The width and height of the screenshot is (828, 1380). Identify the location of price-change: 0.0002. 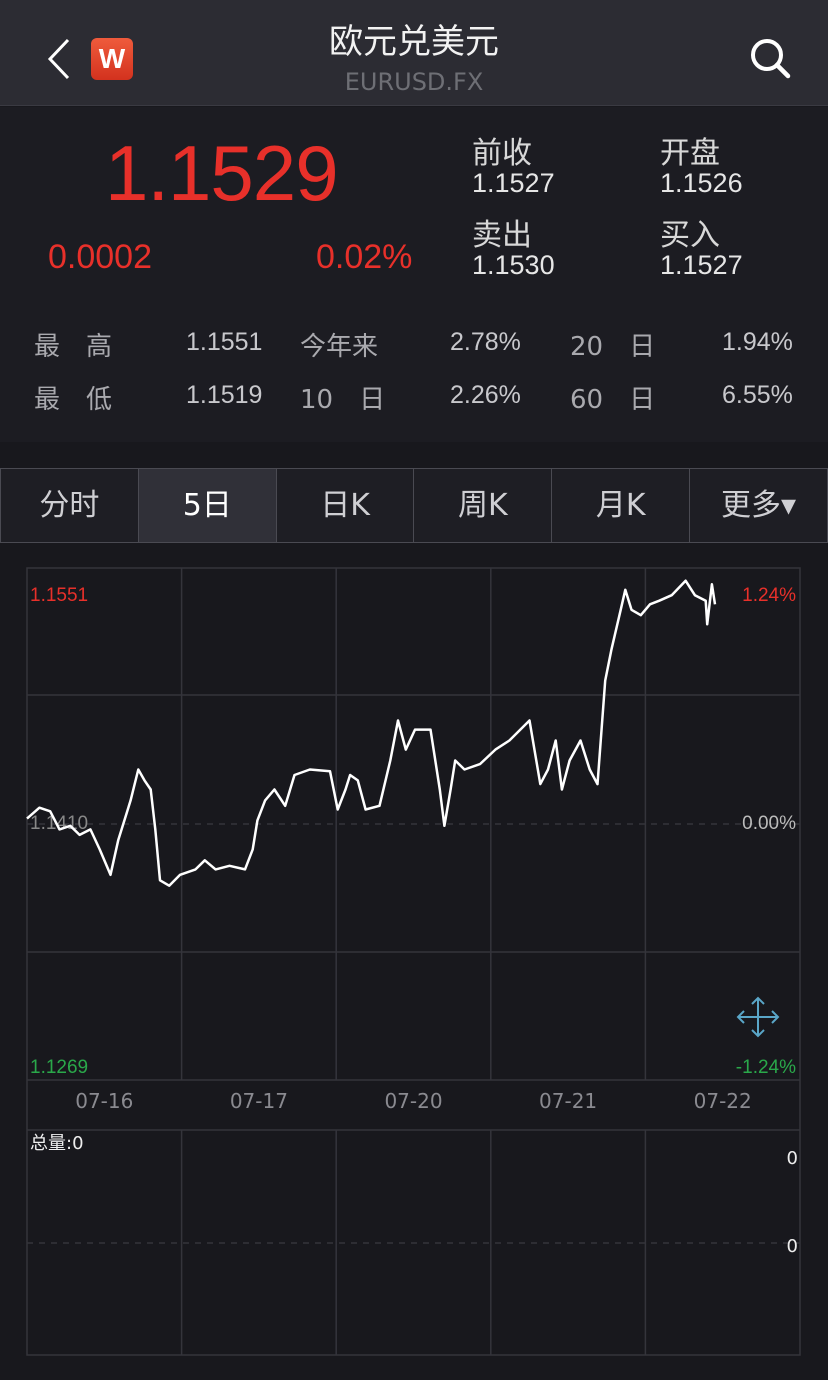
(100, 257).